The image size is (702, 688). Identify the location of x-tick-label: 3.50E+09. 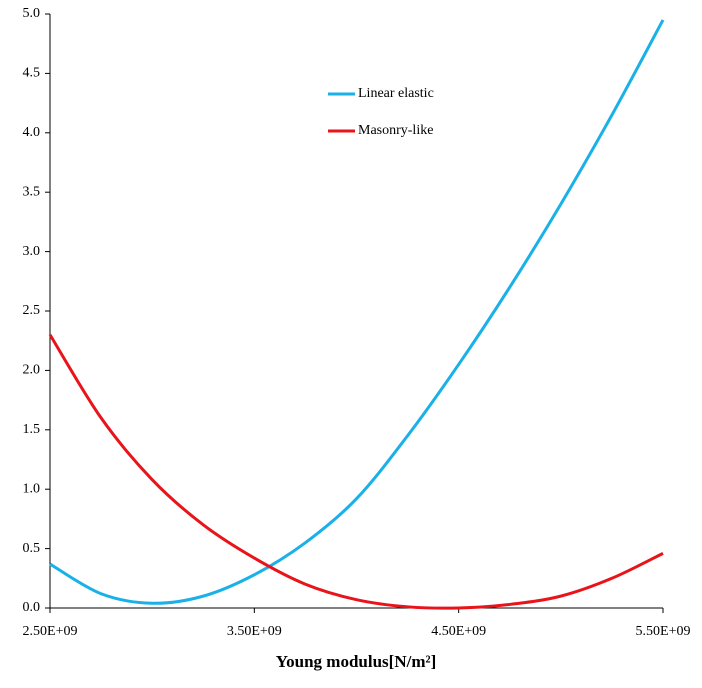
(254, 631).